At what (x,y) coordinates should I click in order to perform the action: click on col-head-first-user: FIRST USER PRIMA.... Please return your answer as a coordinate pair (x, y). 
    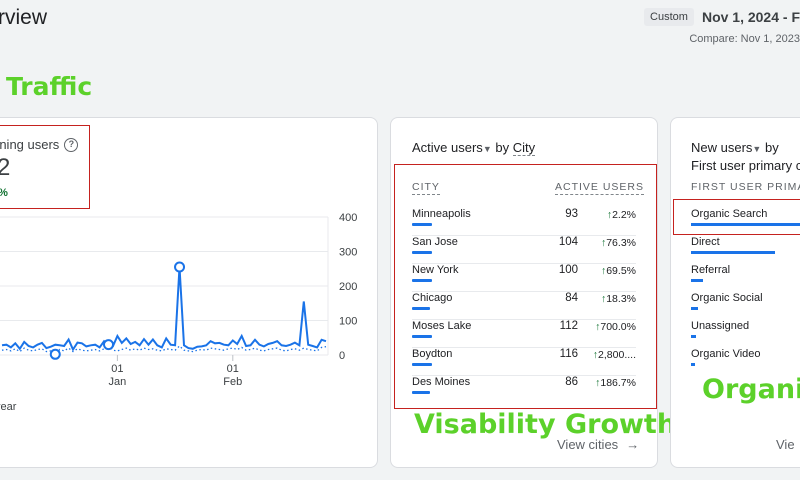
    Looking at the image, I should click on (745, 187).